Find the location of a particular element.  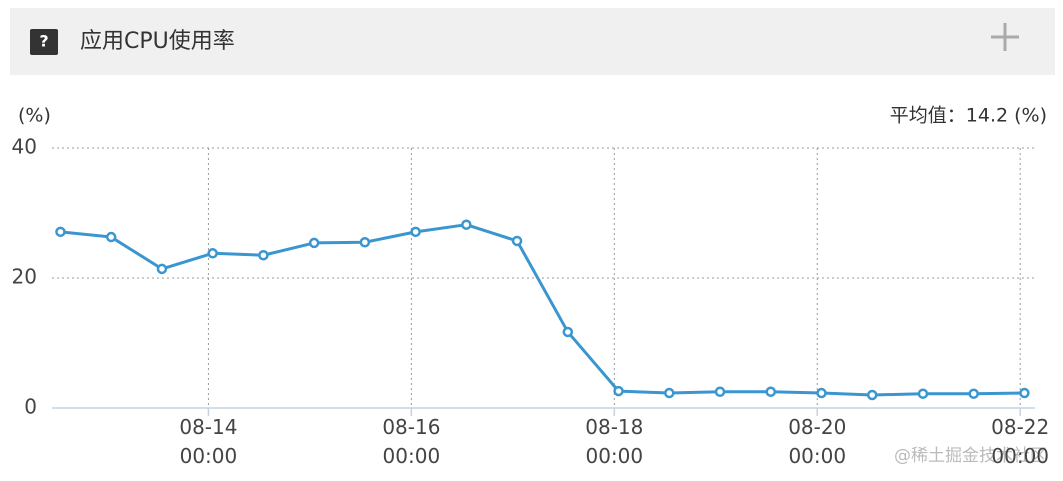

help-icon is located at coordinates (44, 42).